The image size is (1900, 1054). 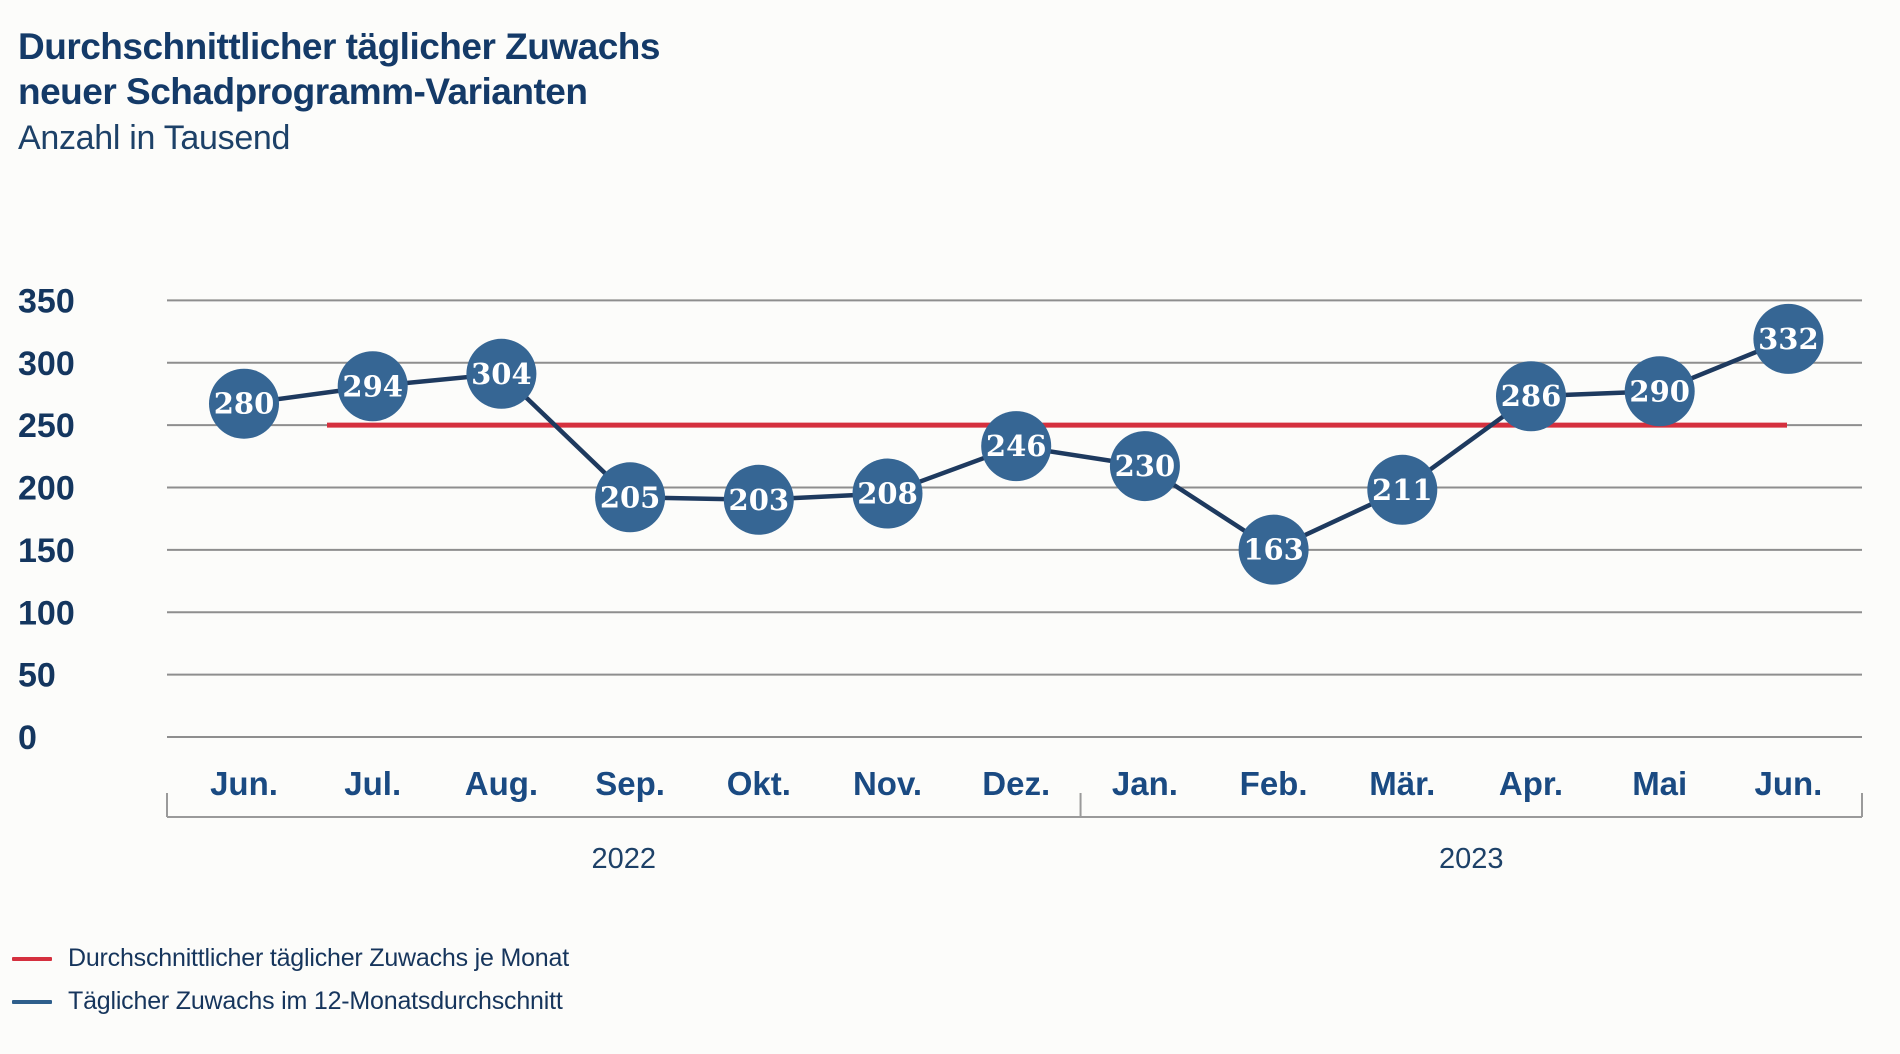 What do you see at coordinates (37, 676) in the screenshot?
I see `y-tick-label: 50` at bounding box center [37, 676].